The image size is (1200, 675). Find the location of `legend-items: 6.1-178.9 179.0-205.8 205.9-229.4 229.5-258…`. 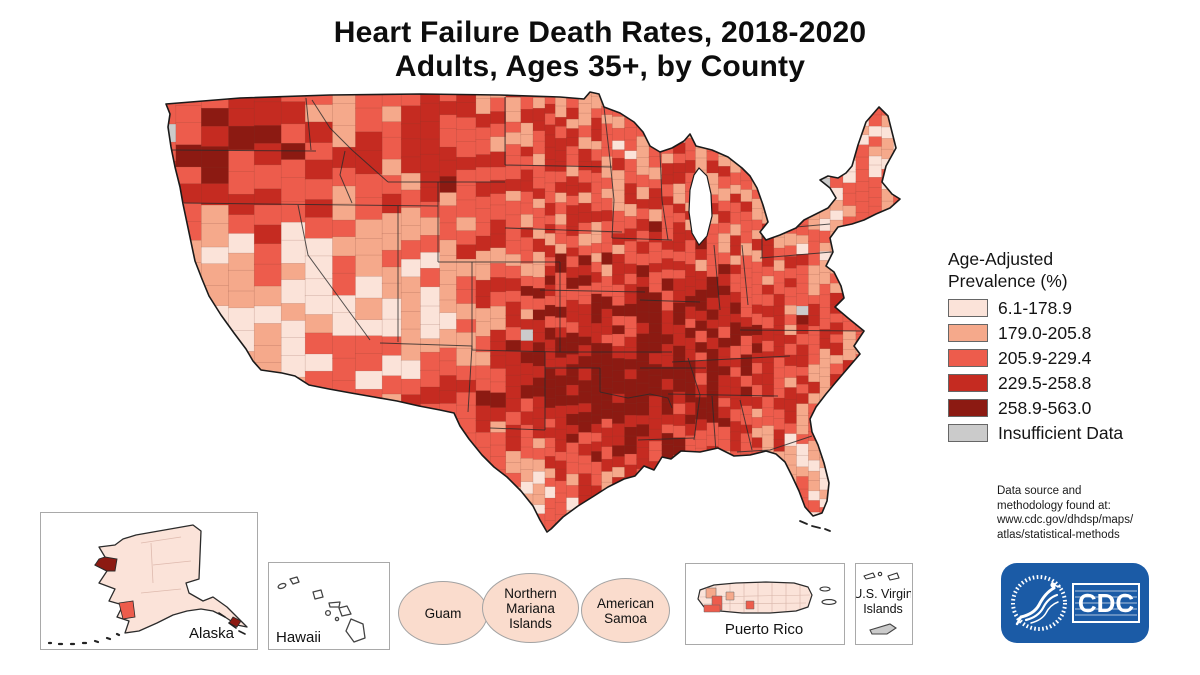

legend-items: 6.1-178.9 179.0-205.8 205.9-229.4 229.5-258… is located at coordinates (1073, 370).